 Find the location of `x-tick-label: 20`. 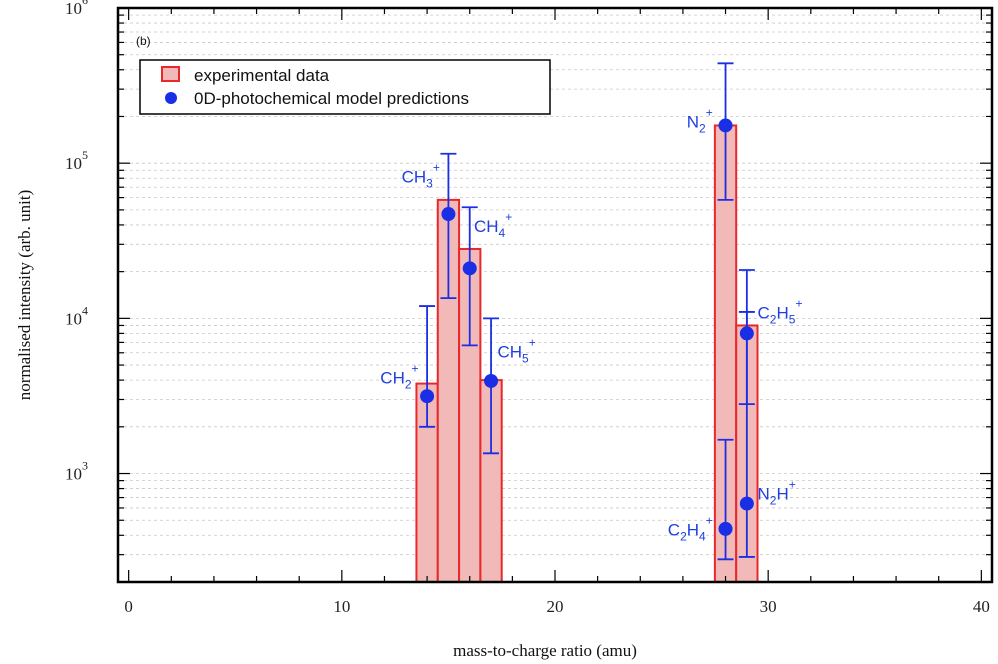

x-tick-label: 20 is located at coordinates (555, 606).